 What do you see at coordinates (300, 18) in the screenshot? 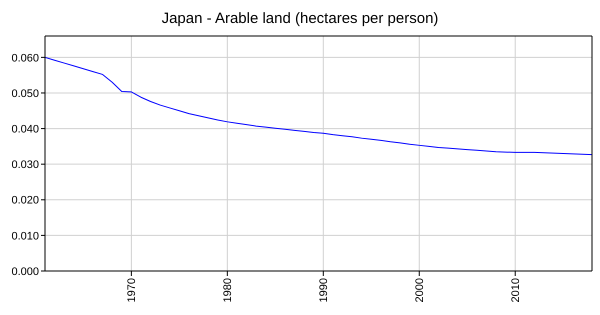
I see `chart-title: Japan - Arable land (hectares per person)` at bounding box center [300, 18].